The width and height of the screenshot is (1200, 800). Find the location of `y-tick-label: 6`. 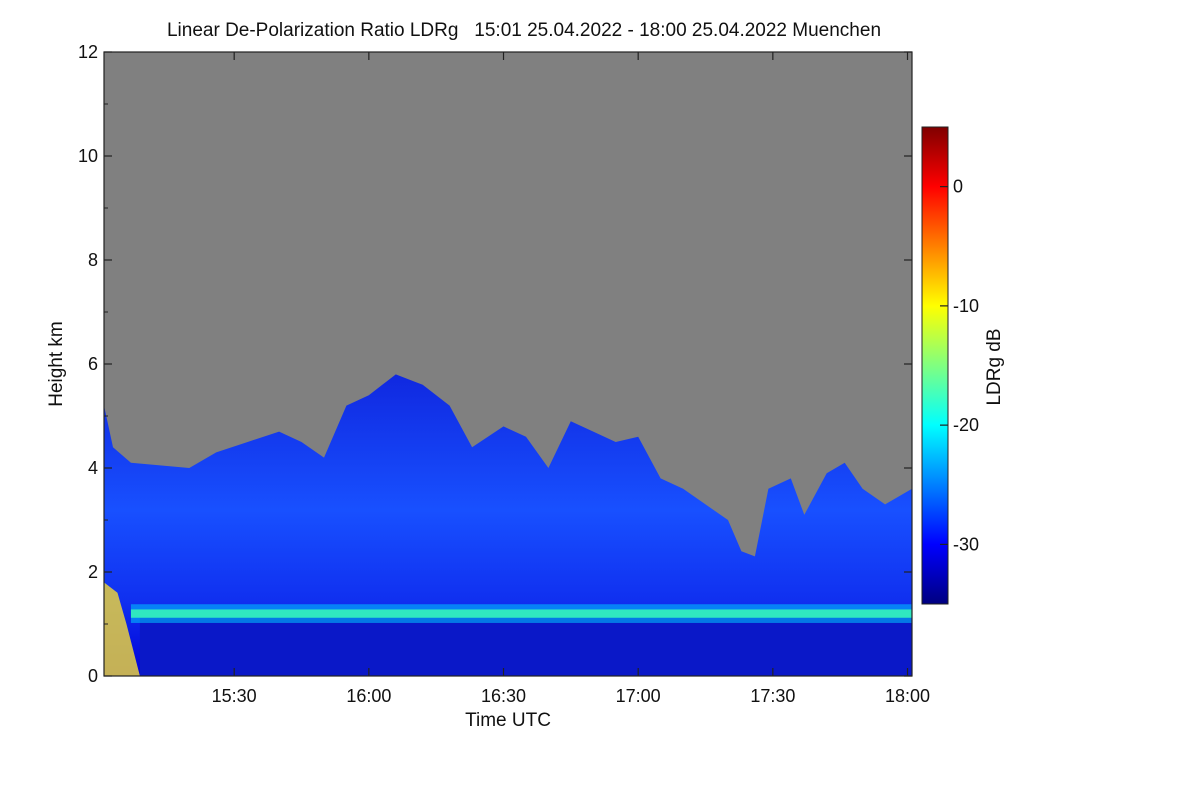

y-tick-label: 6 is located at coordinates (93, 364).